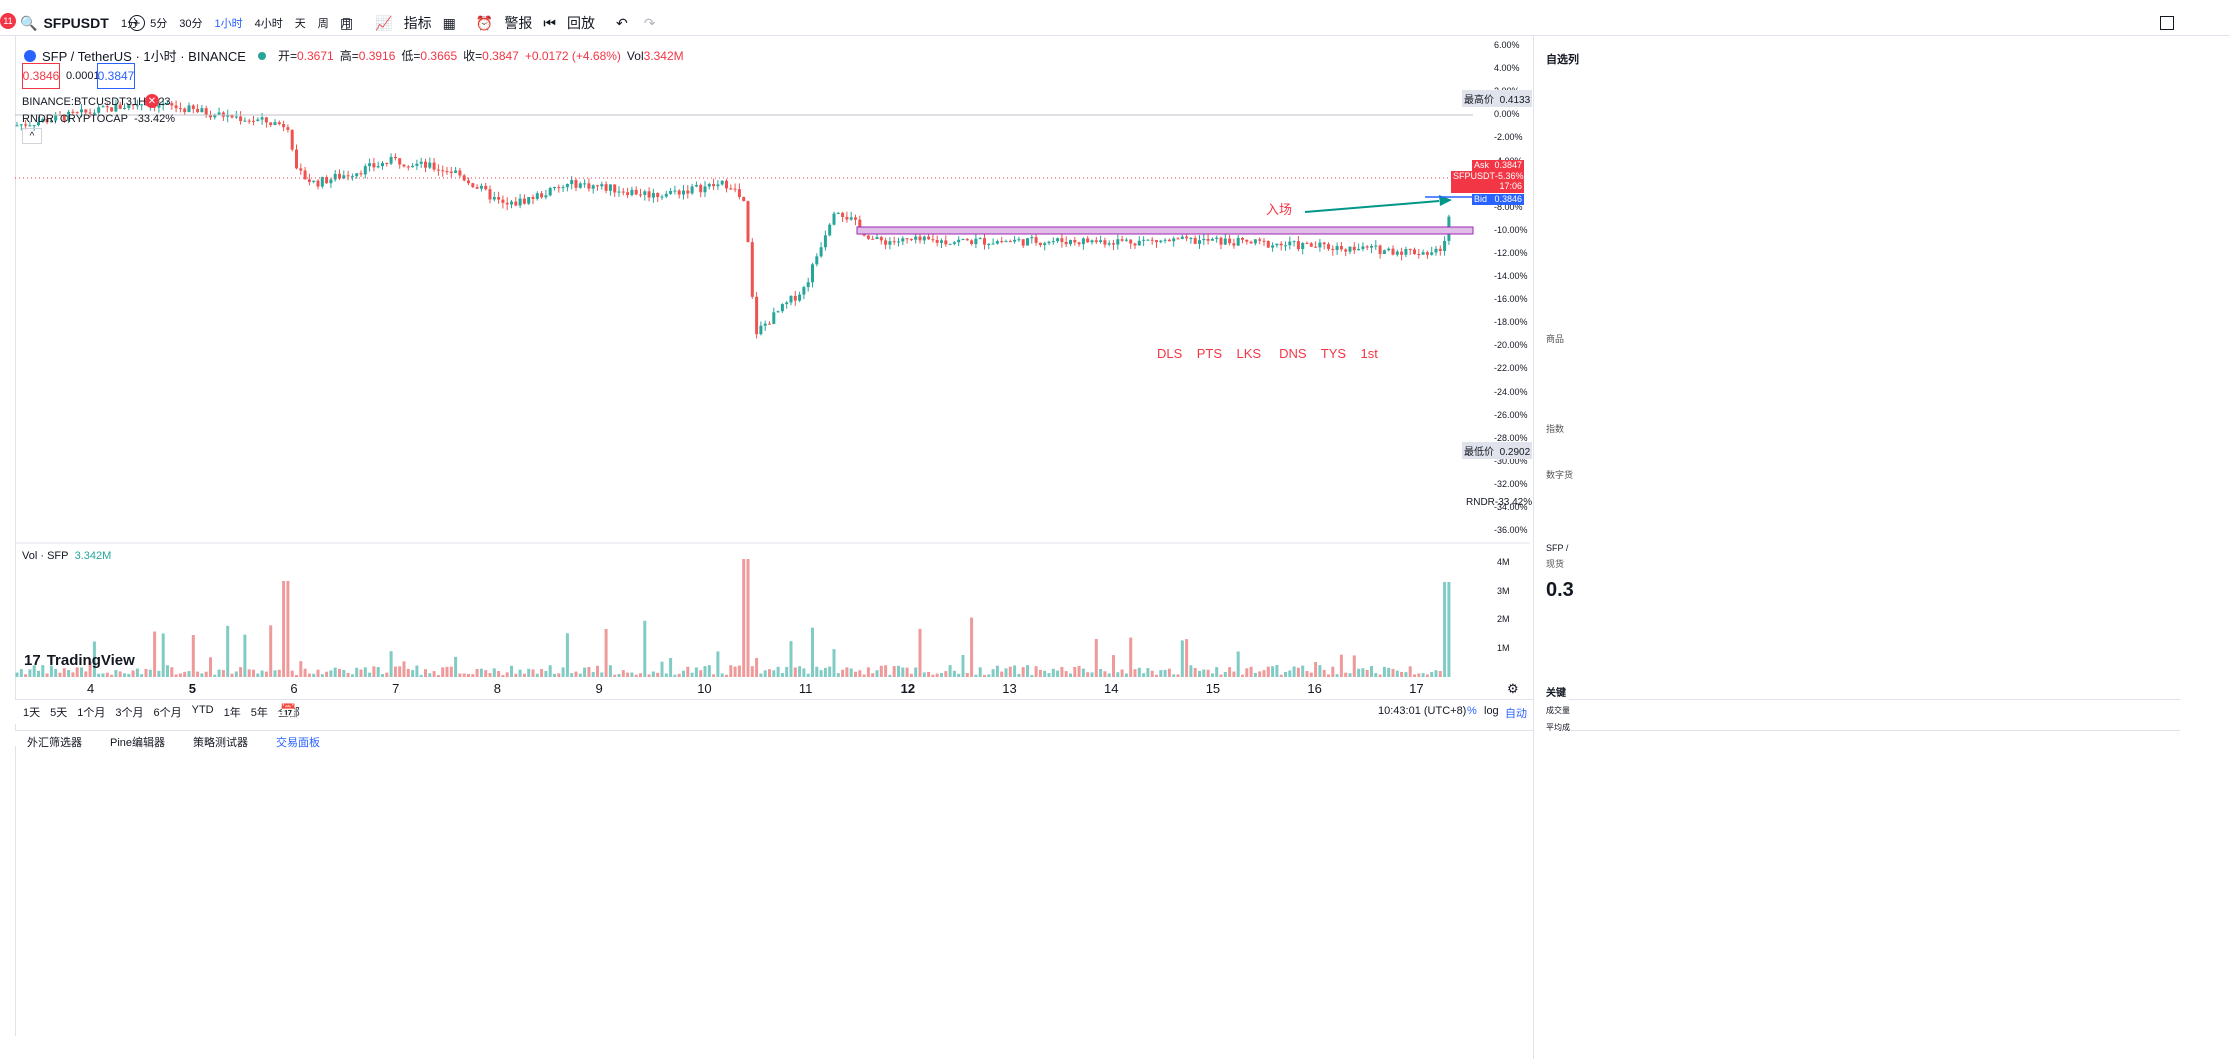 Image resolution: width=2230 pixels, height=1059 pixels. What do you see at coordinates (79, 660) in the screenshot?
I see `tradingview-logo: 17 TradingView` at bounding box center [79, 660].